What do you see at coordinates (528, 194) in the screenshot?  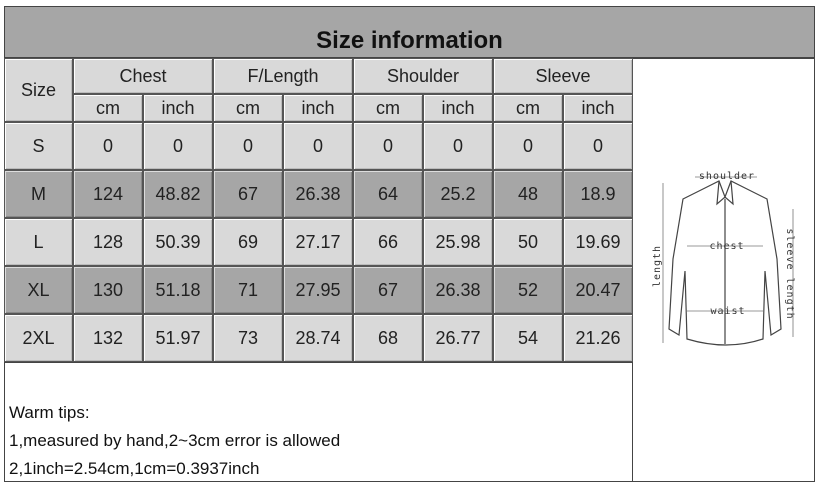 I see `value-cell: 48` at bounding box center [528, 194].